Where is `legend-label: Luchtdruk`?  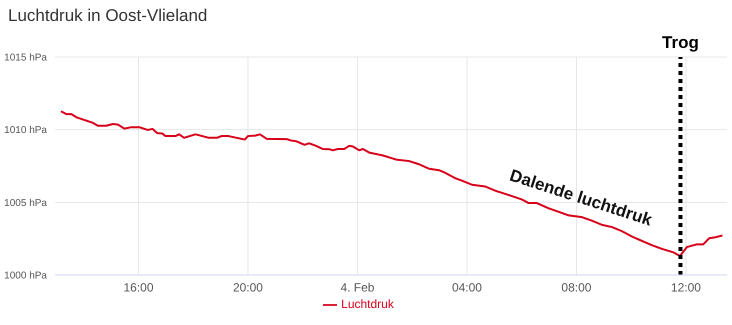
legend-label: Luchtdruk is located at coordinates (367, 304).